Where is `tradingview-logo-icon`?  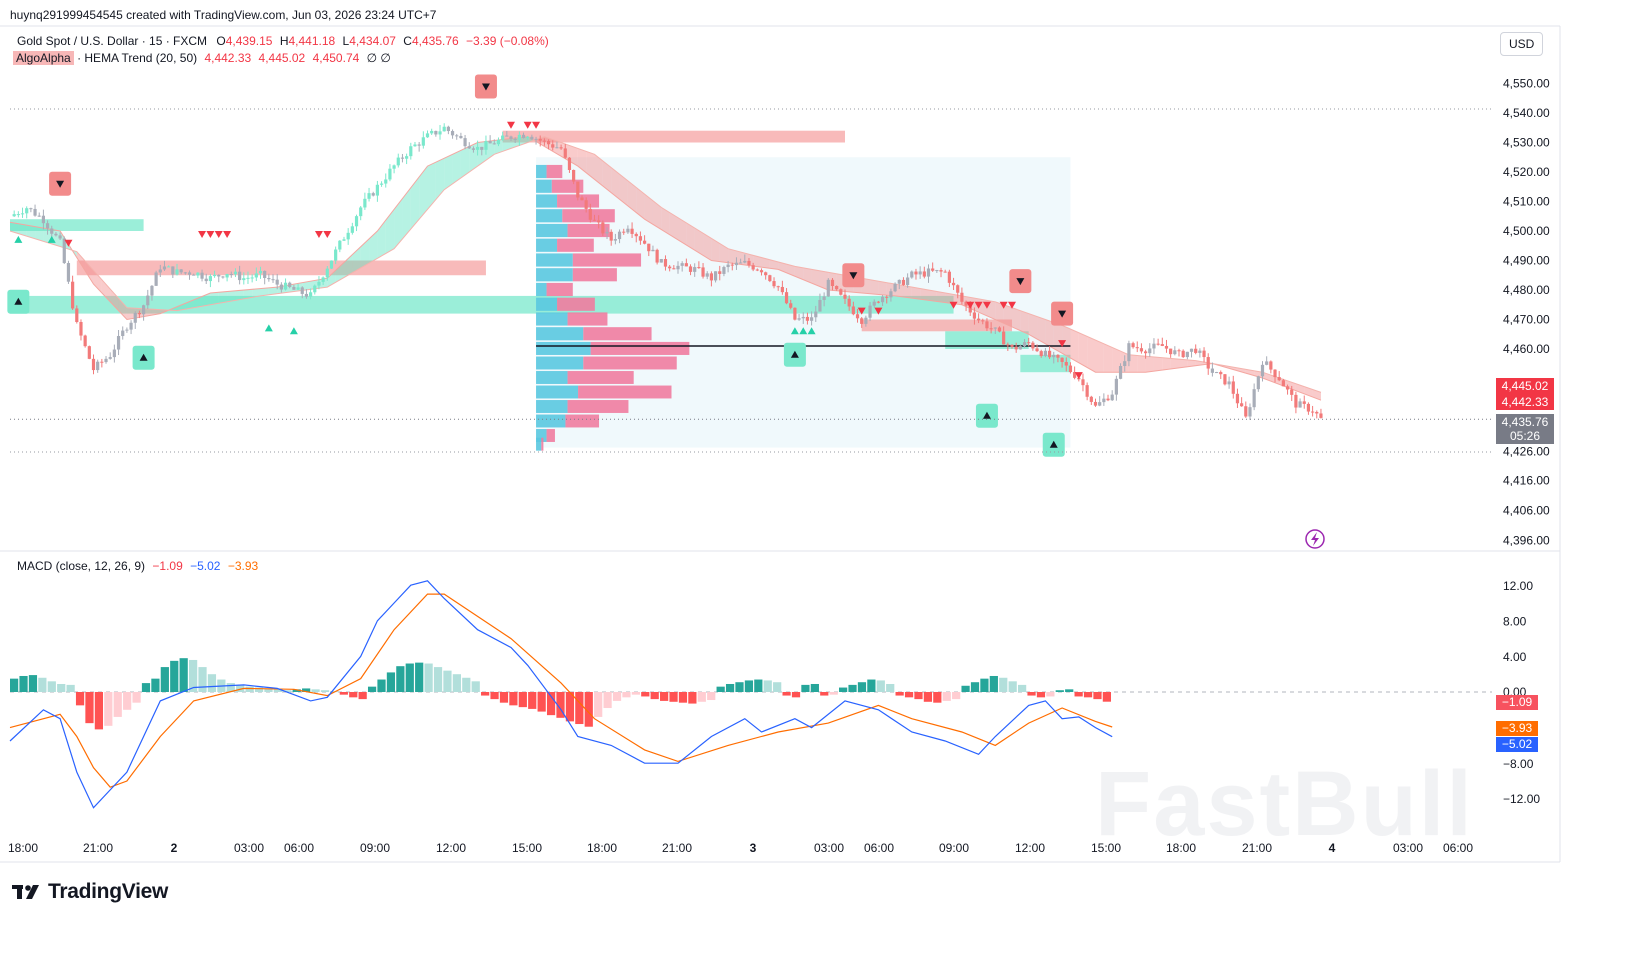
tradingview-logo-icon is located at coordinates (25, 892).